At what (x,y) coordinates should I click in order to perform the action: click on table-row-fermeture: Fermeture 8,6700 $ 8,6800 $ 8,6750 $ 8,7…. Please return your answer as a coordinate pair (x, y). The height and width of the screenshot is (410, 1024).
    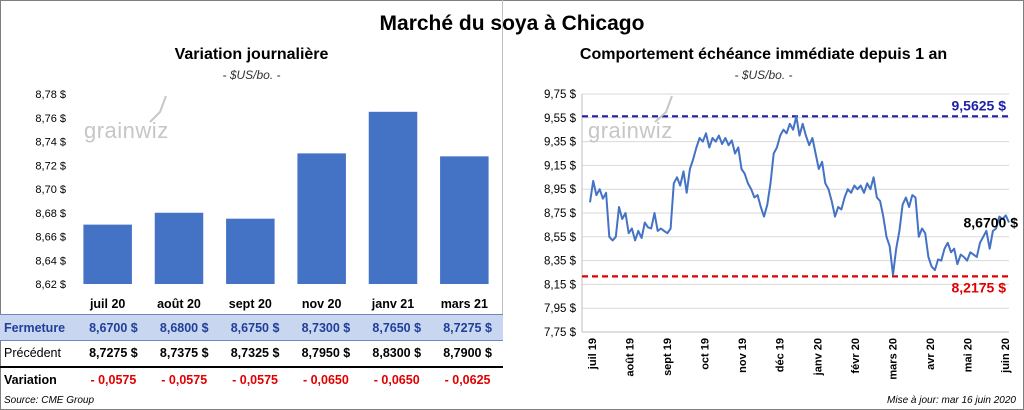
    Looking at the image, I should click on (251, 327).